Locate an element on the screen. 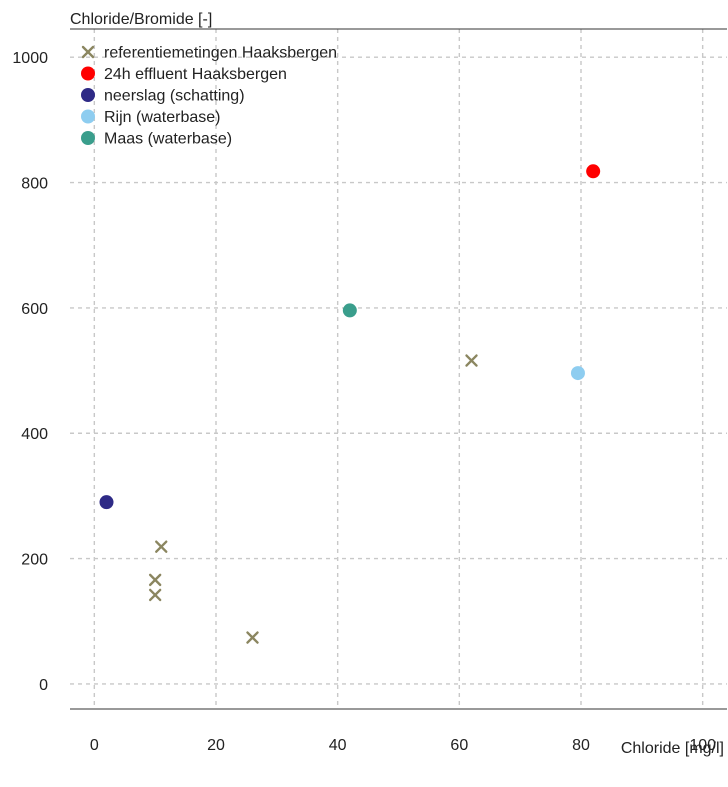 The width and height of the screenshot is (728, 787). legend-entry: referentiemetingen Haaksbergen is located at coordinates (209, 53).